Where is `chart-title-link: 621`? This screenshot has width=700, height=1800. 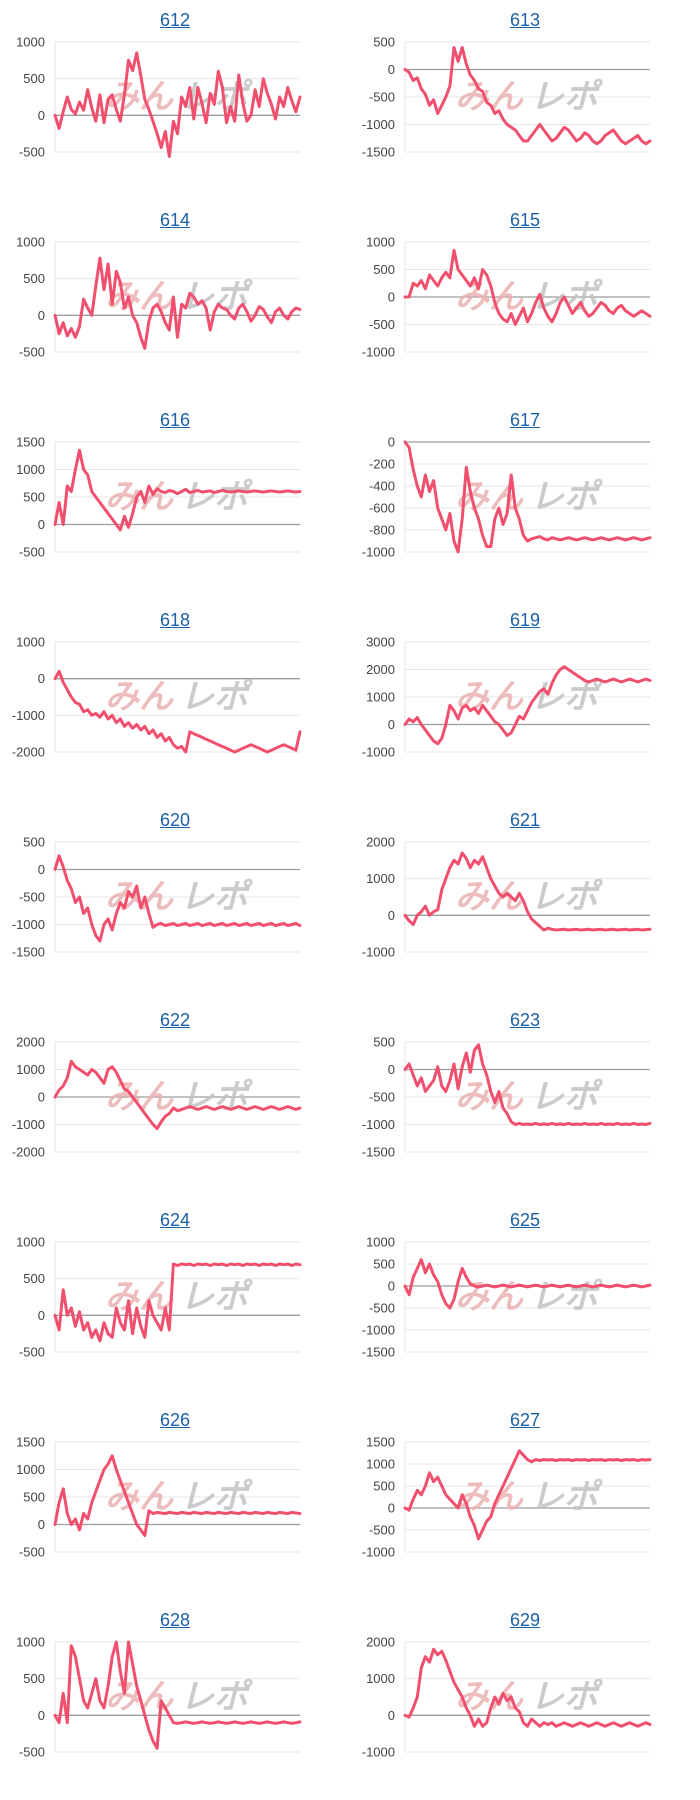
chart-title-link: 621 is located at coordinates (525, 820).